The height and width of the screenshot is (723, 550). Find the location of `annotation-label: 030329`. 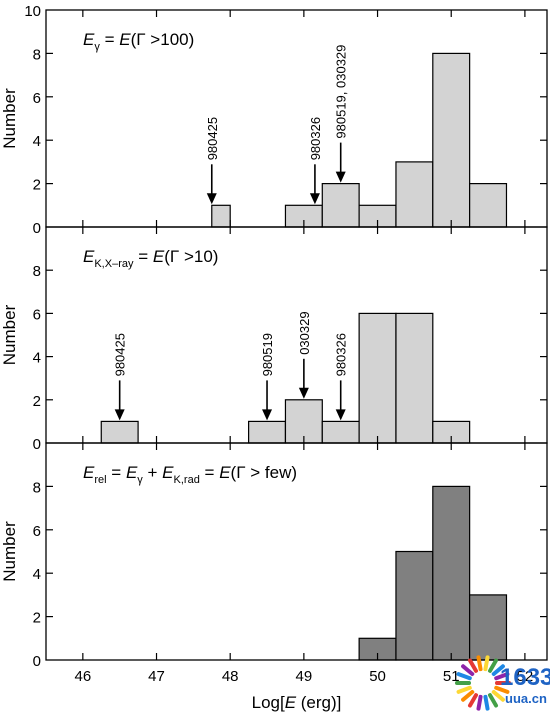

annotation-label: 030329 is located at coordinates (304, 332).